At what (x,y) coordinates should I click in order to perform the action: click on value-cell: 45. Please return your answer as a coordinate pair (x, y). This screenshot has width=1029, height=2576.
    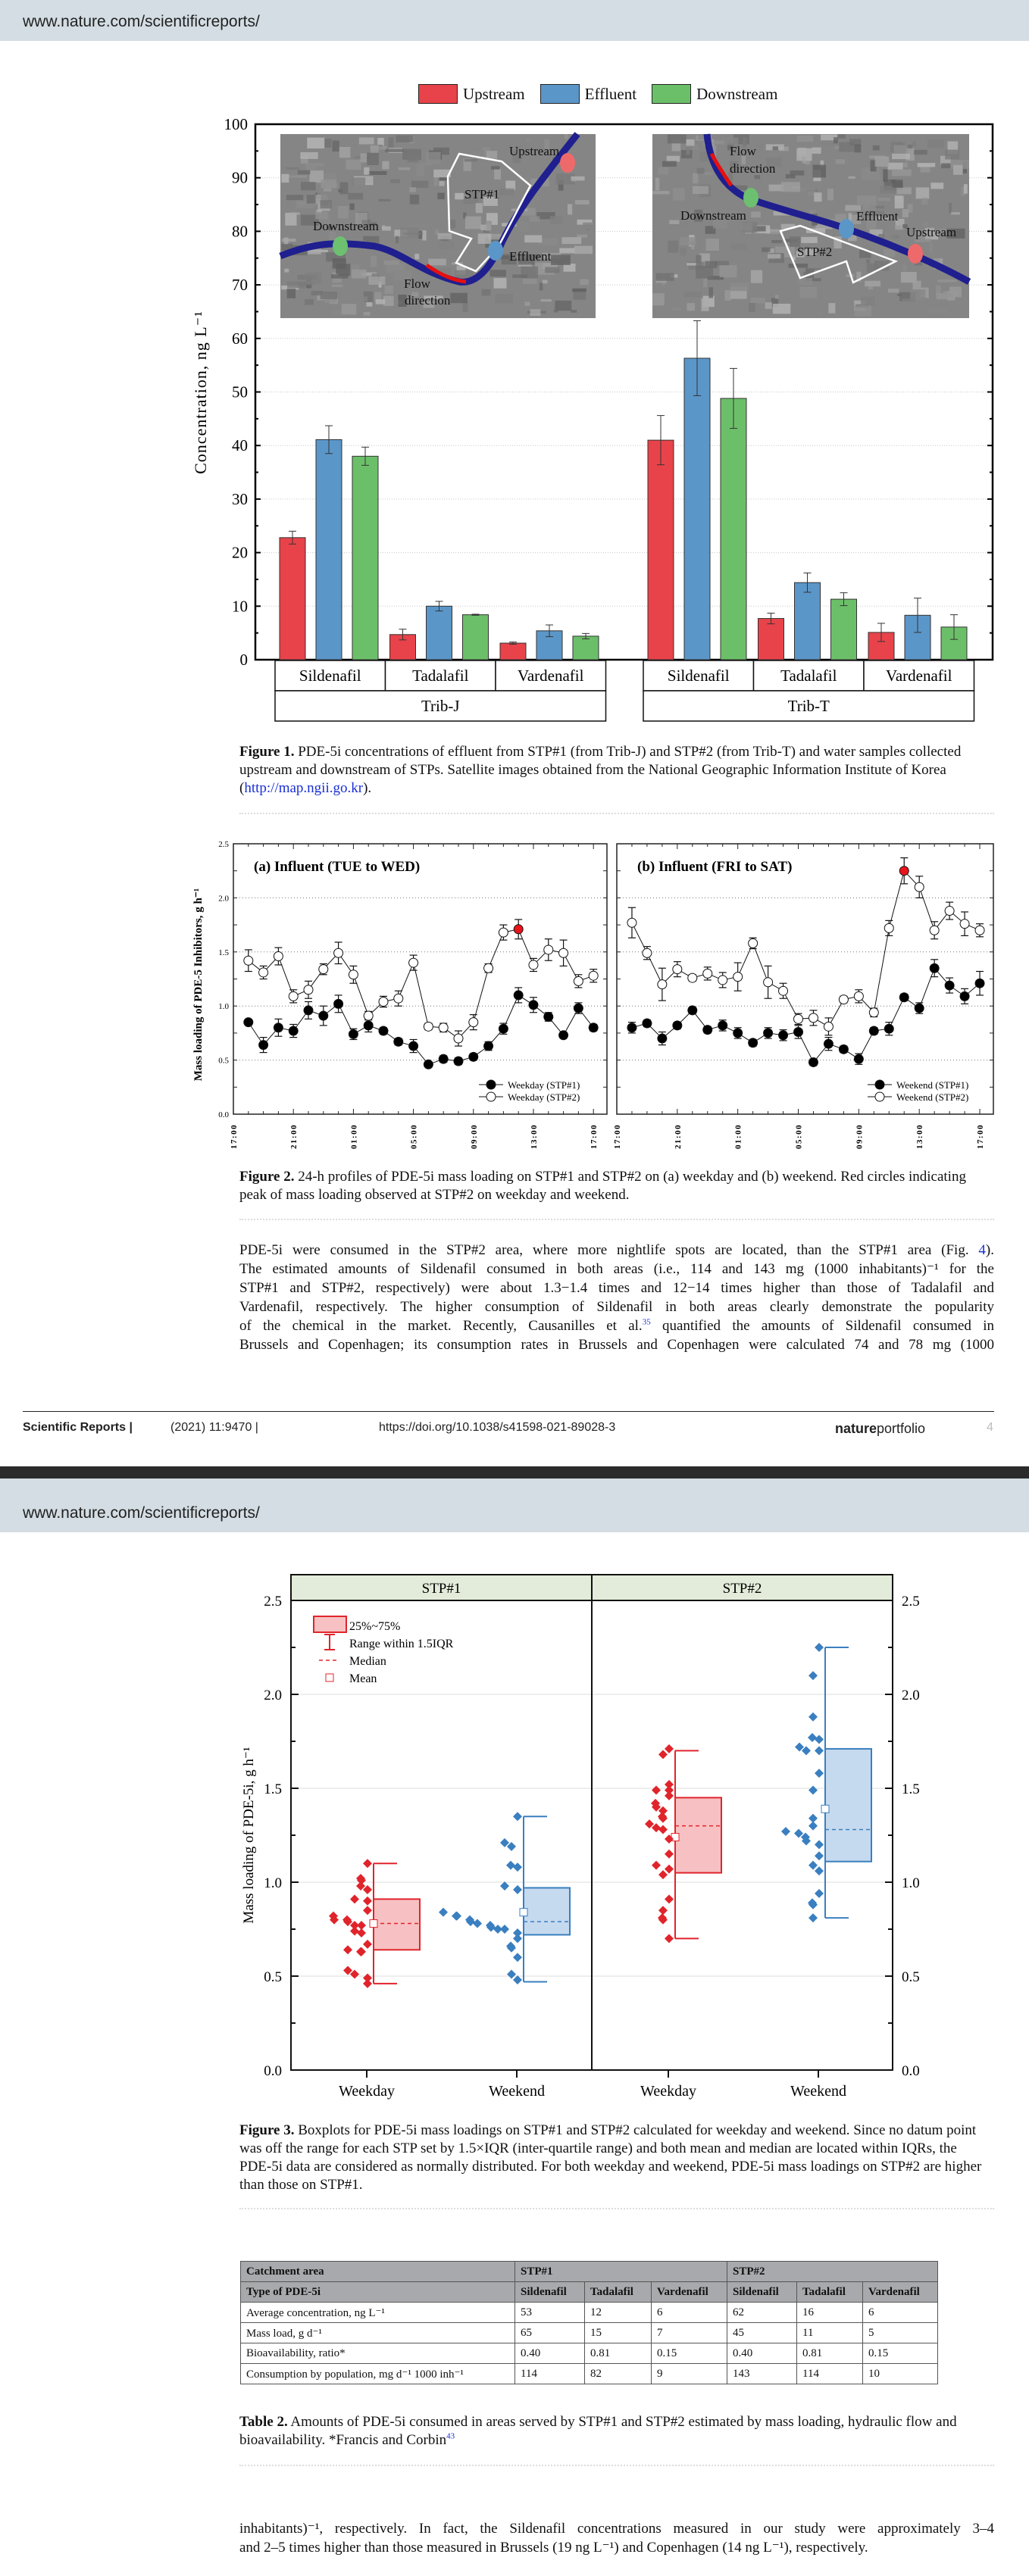
    Looking at the image, I should click on (762, 2333).